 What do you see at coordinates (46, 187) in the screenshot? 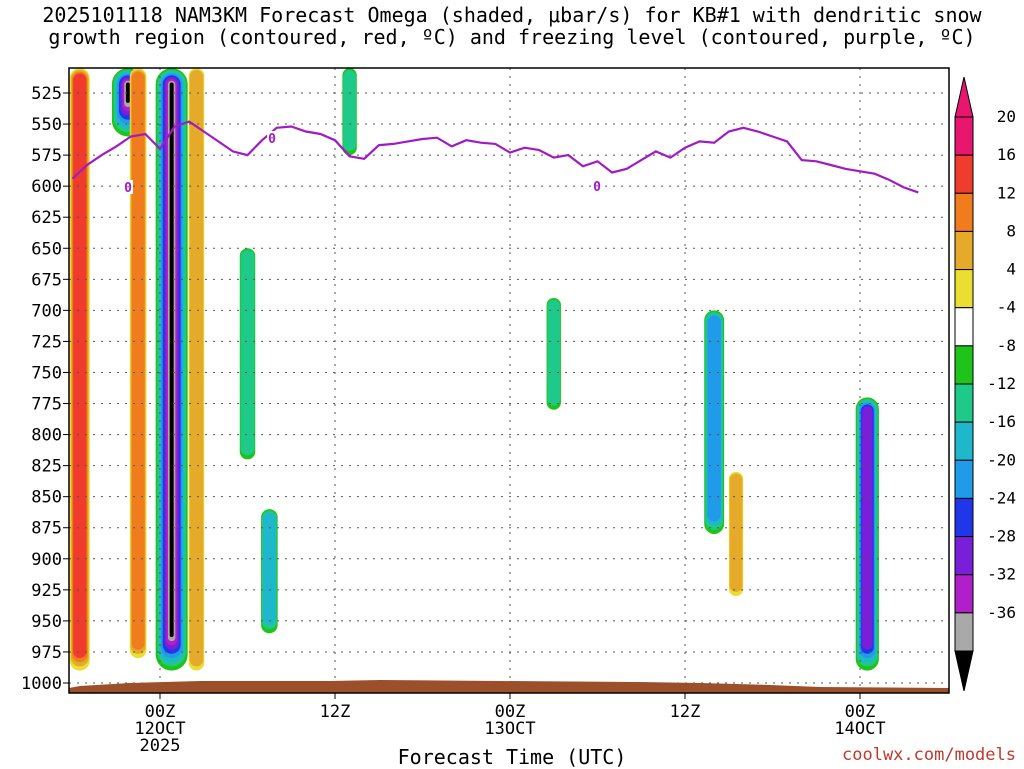
I see `y-tick-label: 600` at bounding box center [46, 187].